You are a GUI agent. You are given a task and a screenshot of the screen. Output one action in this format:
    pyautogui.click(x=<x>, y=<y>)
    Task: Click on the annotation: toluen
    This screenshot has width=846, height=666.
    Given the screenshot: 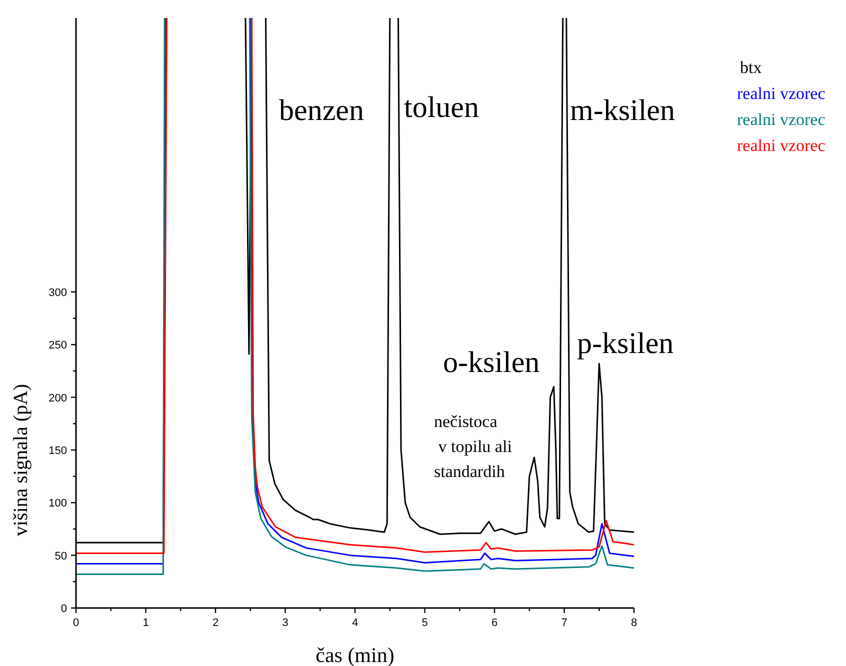 What is the action you would take?
    pyautogui.click(x=441, y=107)
    